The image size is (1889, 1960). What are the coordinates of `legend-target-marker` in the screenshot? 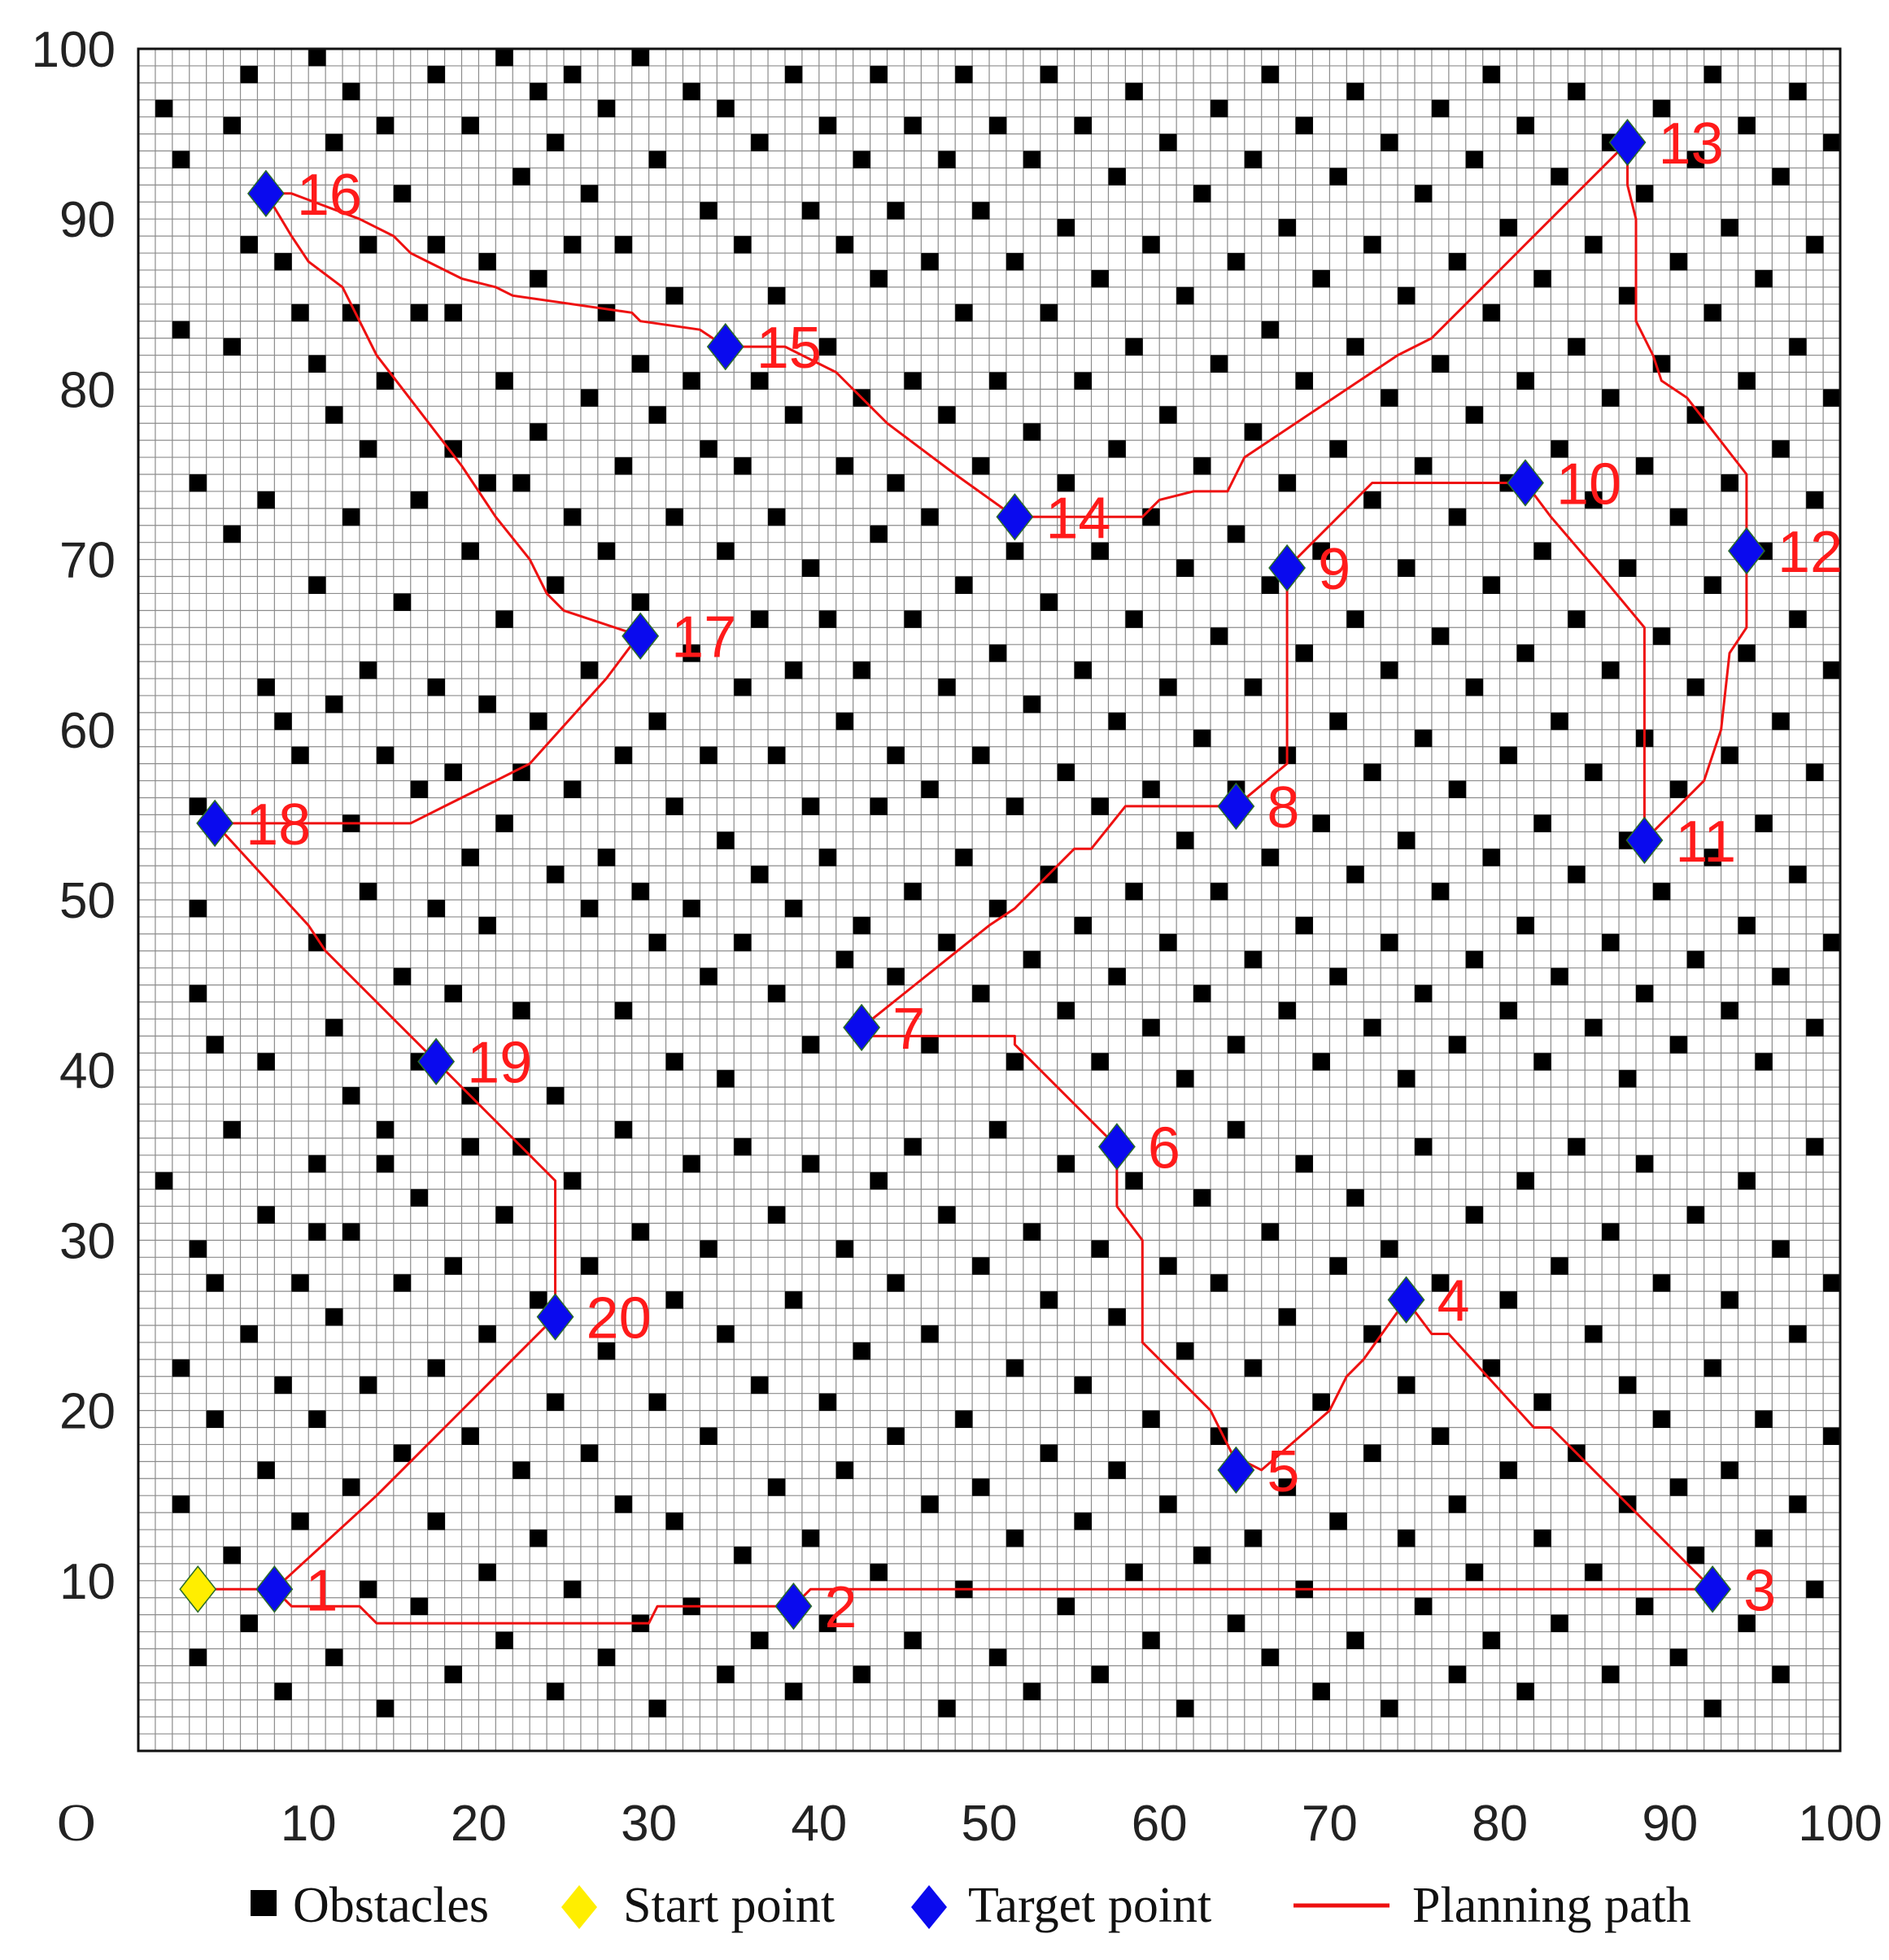 It's located at (929, 1907).